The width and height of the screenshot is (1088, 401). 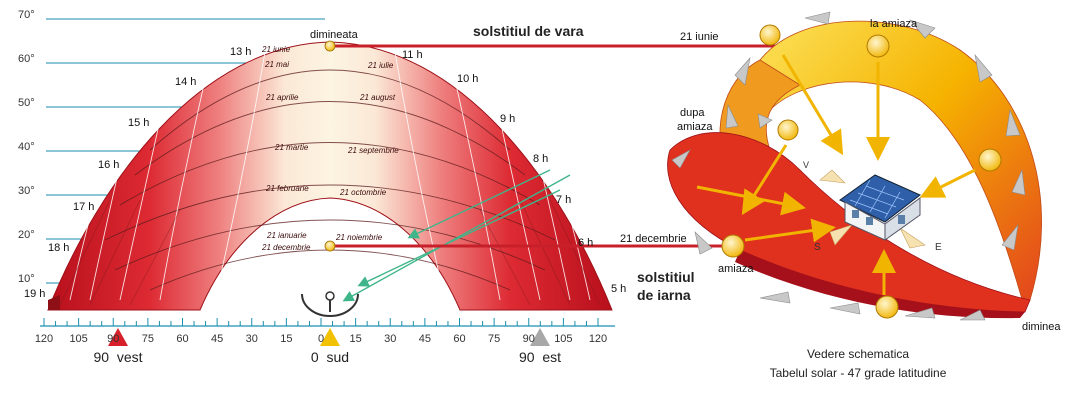 What do you see at coordinates (117, 357) in the screenshot?
I see `west-label: 90 vest` at bounding box center [117, 357].